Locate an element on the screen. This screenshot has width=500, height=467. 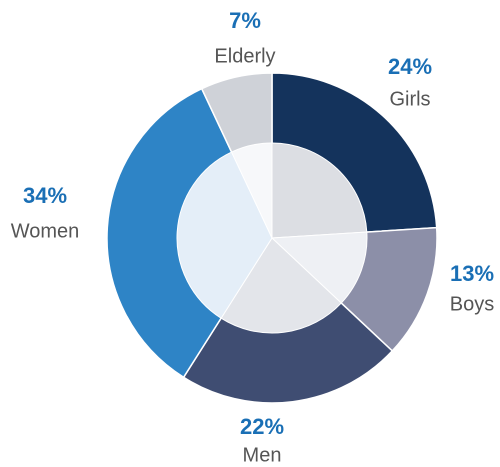
category-label: Elderly is located at coordinates (244, 56).